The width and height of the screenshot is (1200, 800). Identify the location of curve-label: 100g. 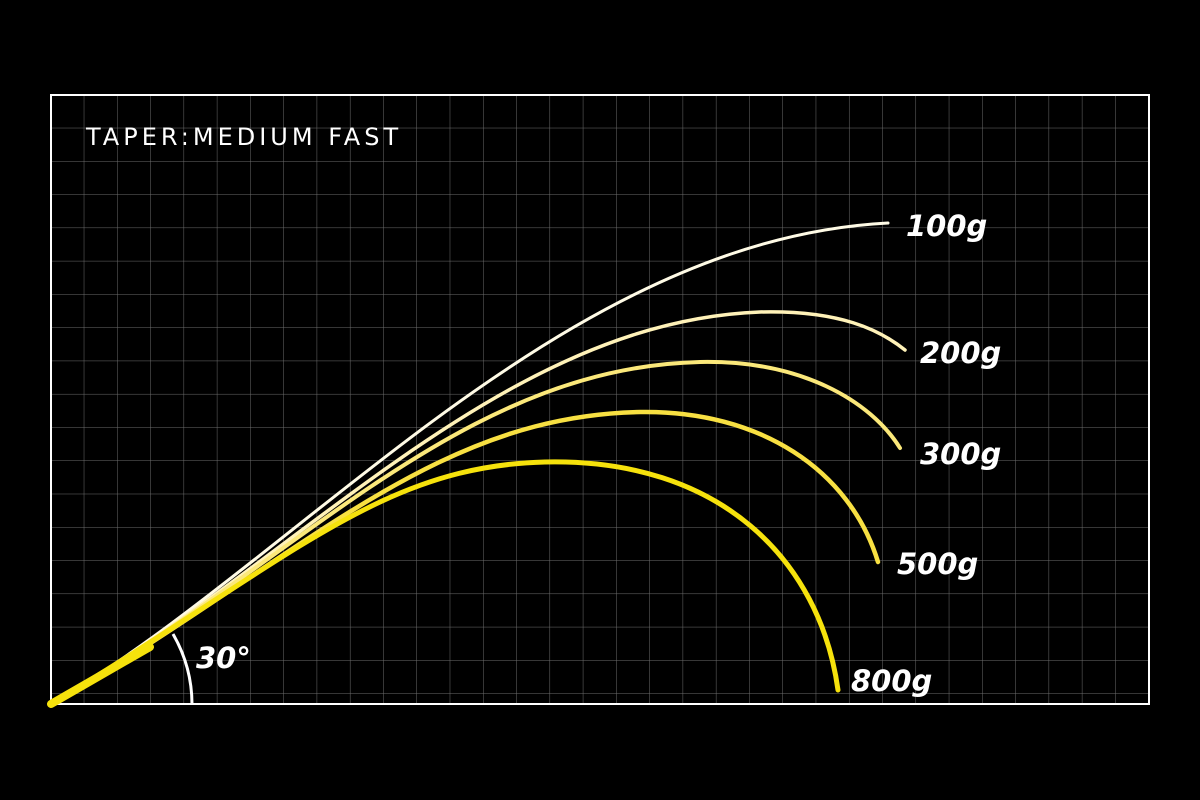
(946, 226).